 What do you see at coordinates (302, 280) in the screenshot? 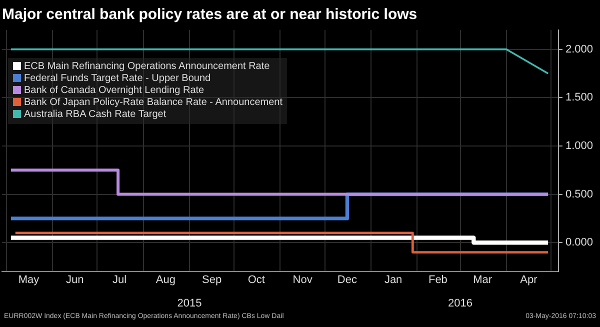
I see `x-tick-label: Nov` at bounding box center [302, 280].